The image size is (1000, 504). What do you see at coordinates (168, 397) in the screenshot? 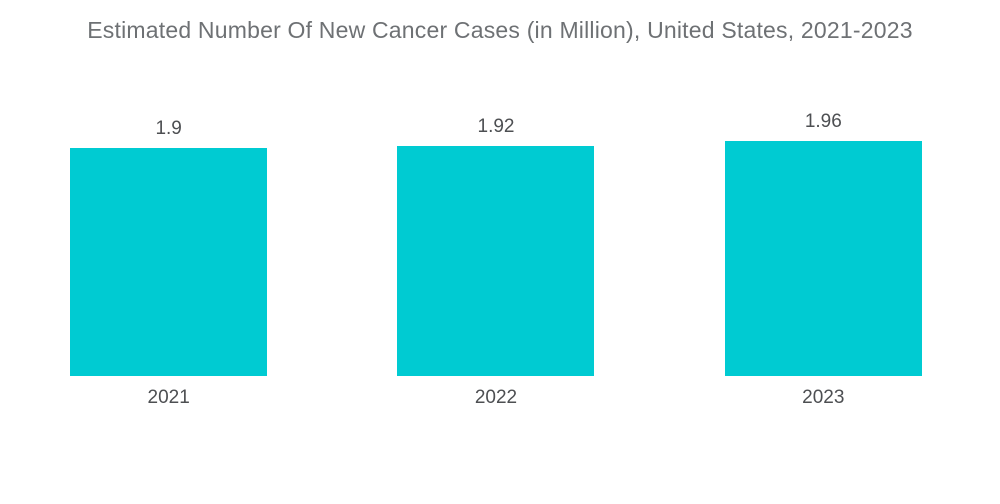
I see `axis-label-2021: 2021` at bounding box center [168, 397].